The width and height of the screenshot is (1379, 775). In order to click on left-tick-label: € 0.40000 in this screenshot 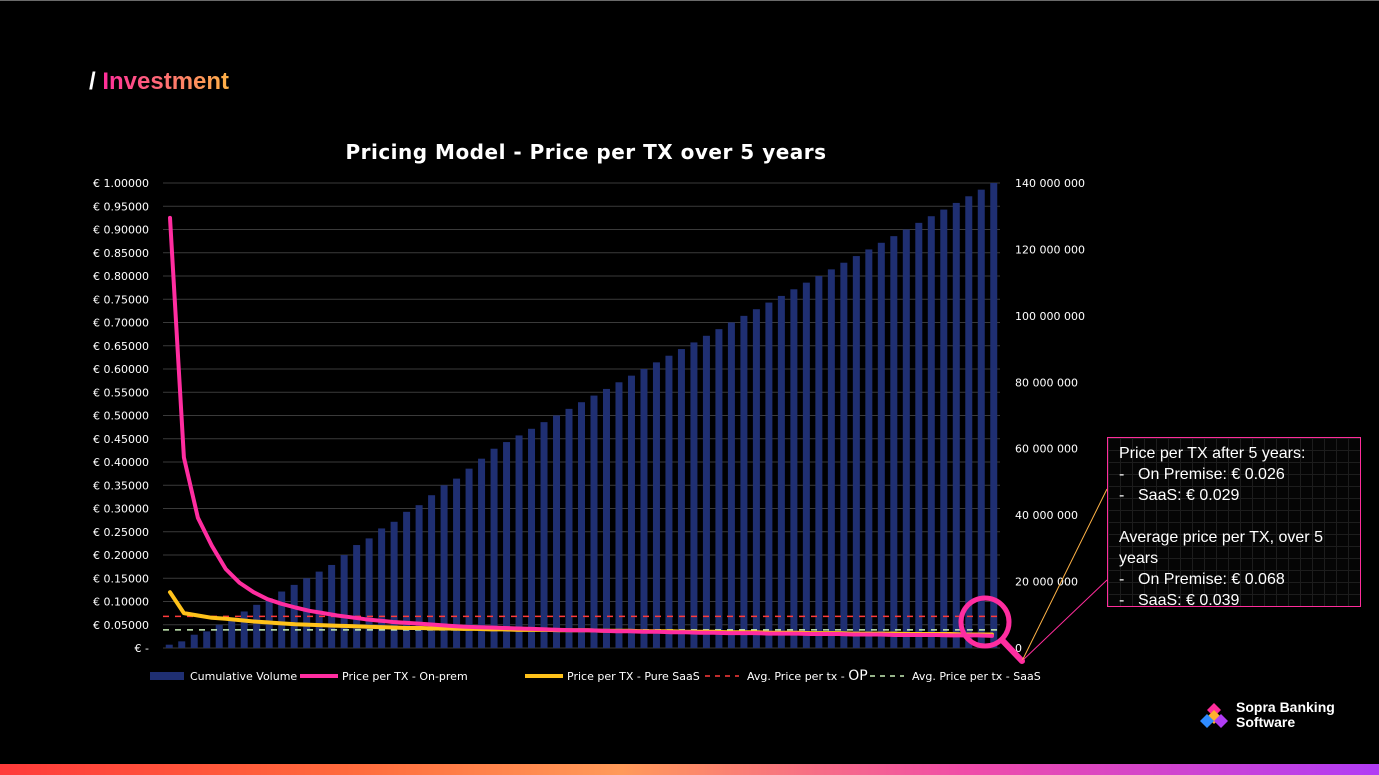, I will do `click(121, 462)`.